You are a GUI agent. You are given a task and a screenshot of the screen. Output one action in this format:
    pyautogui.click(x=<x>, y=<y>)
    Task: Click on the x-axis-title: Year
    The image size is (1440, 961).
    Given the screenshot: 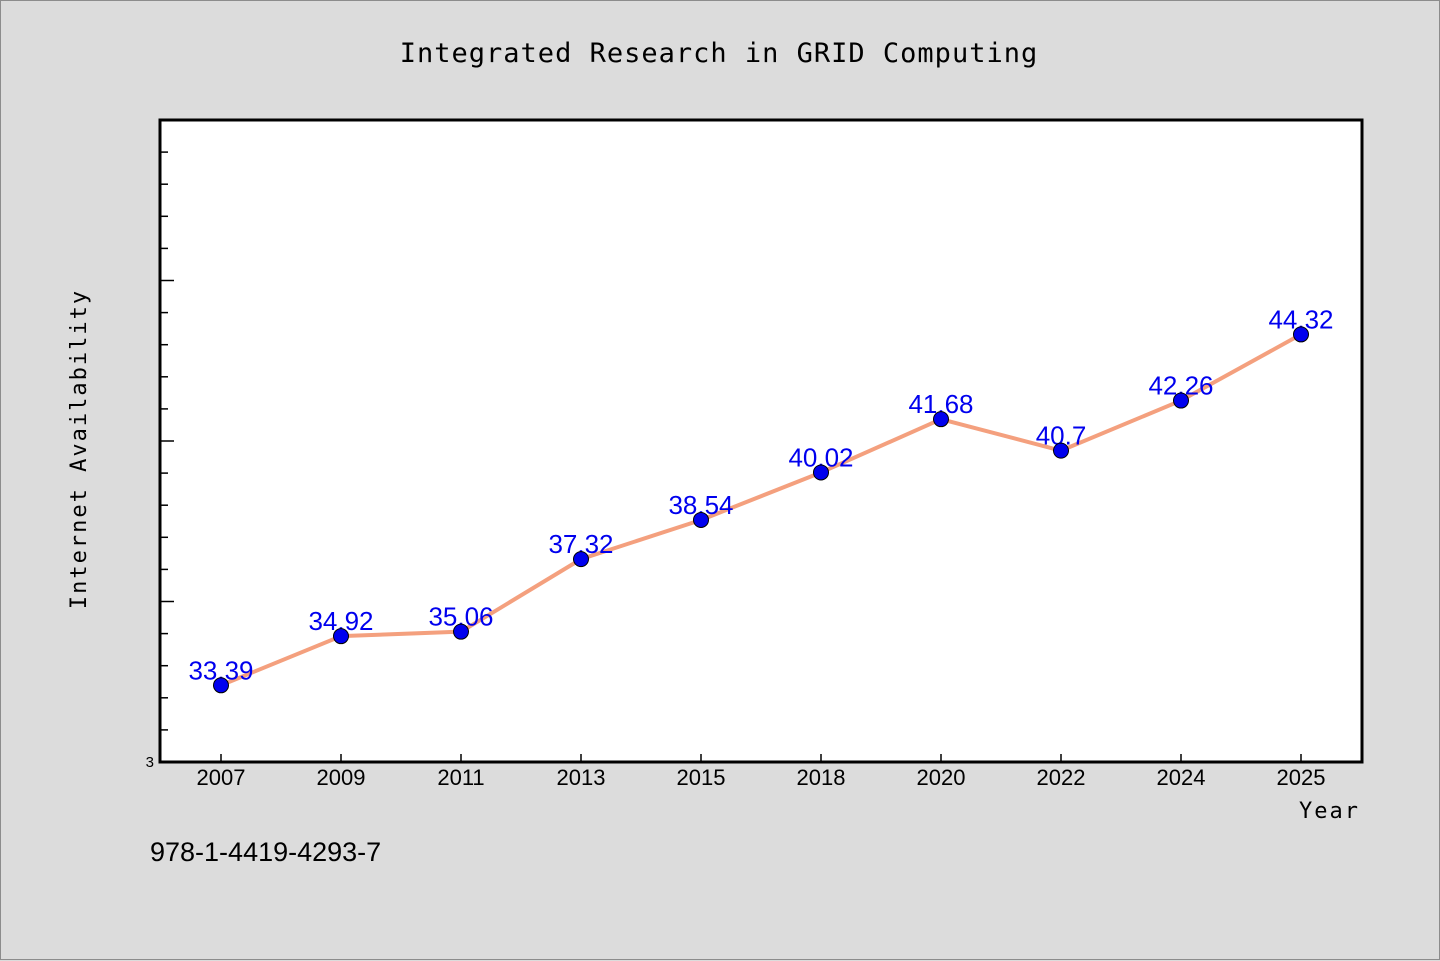 What is the action you would take?
    pyautogui.click(x=1329, y=811)
    